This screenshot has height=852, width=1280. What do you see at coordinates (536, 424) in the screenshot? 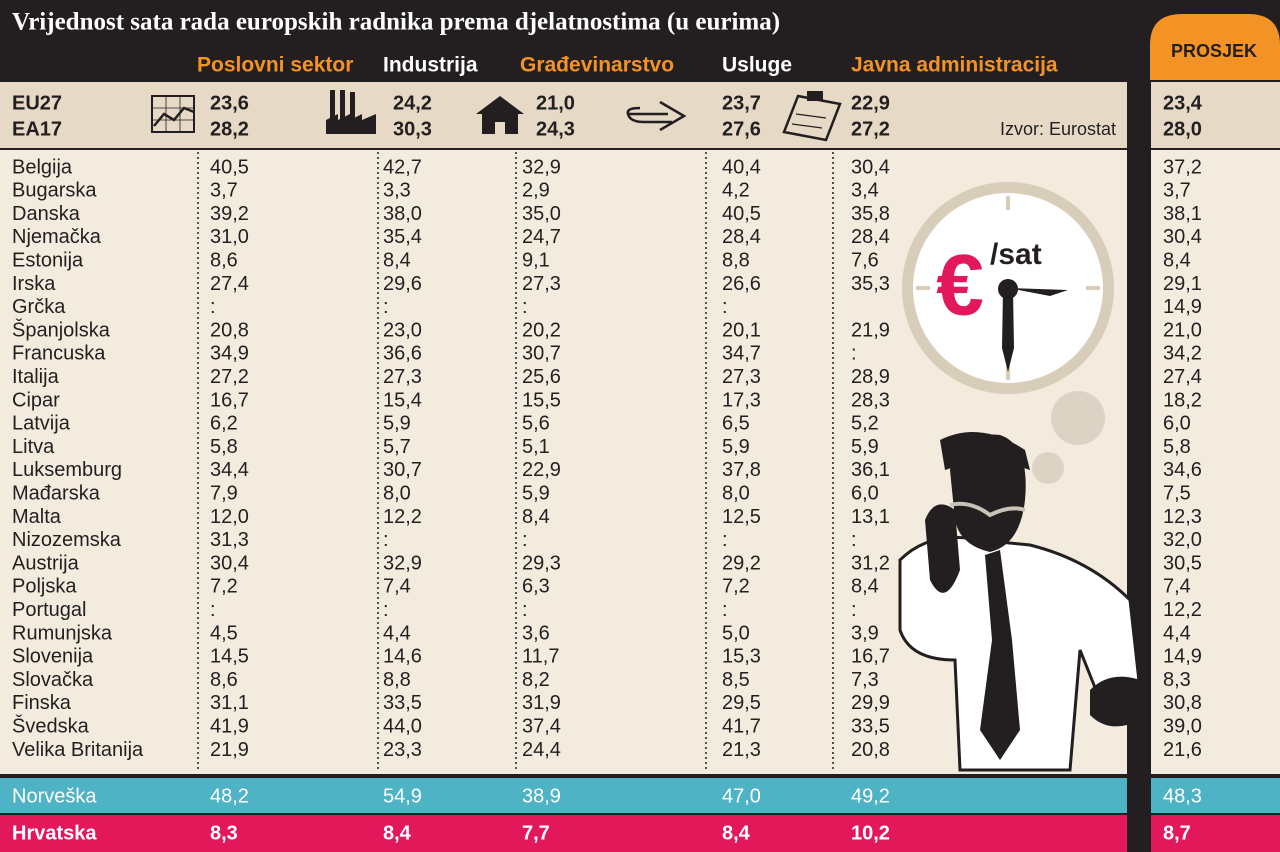
I see `cell-value: 5,6` at bounding box center [536, 424].